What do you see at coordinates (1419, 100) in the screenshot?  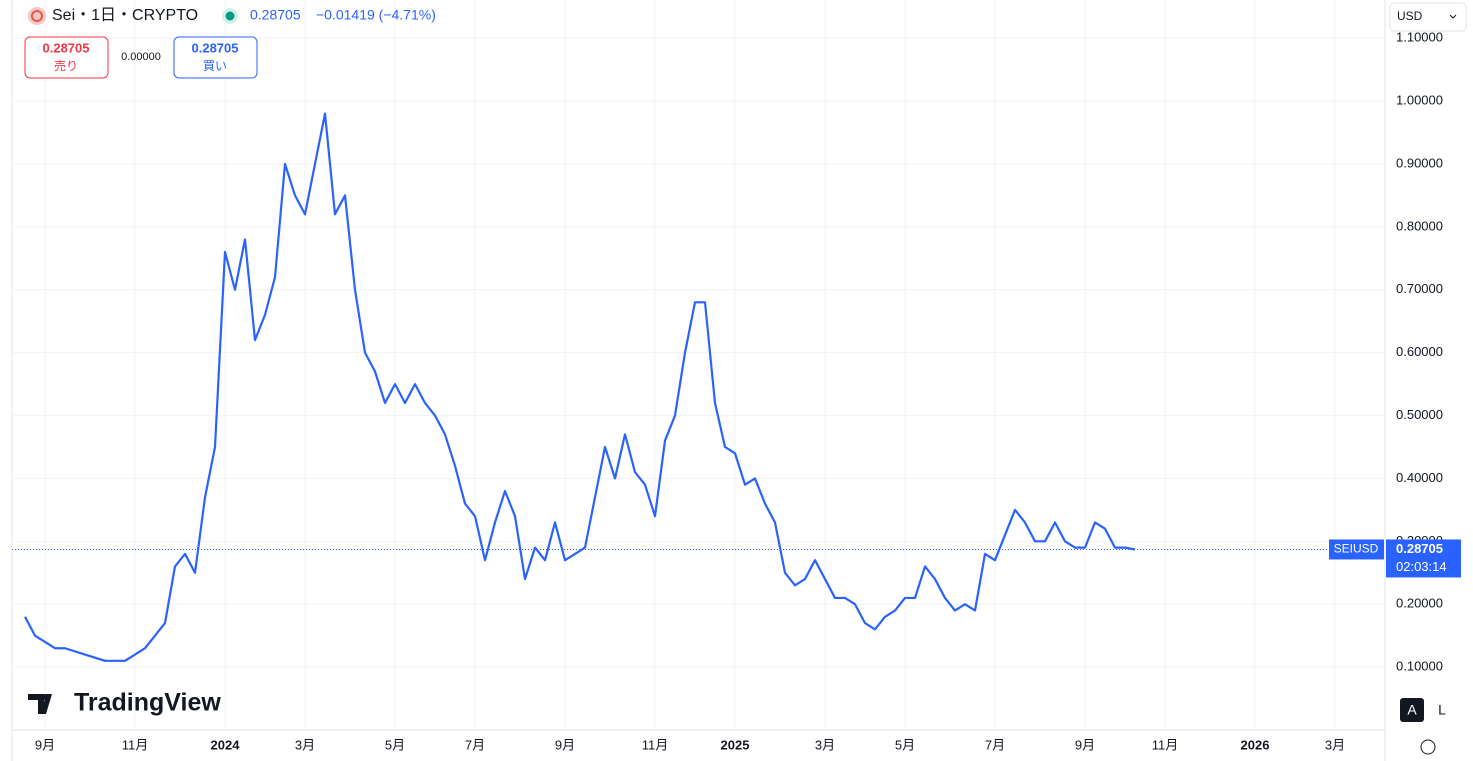 I see `y-tick-label: 1.00000` at bounding box center [1419, 100].